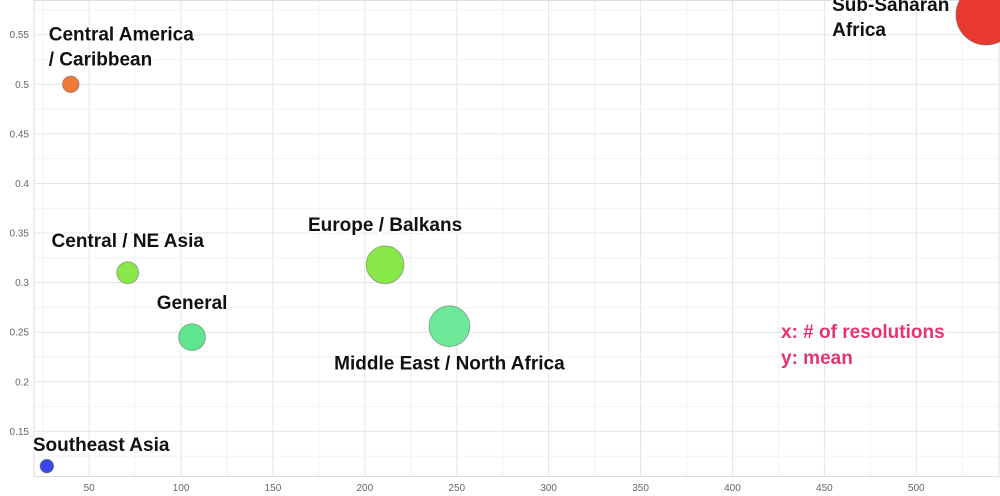 The width and height of the screenshot is (1000, 496). What do you see at coordinates (859, 30) in the screenshot?
I see `bubble-label: Africa` at bounding box center [859, 30].